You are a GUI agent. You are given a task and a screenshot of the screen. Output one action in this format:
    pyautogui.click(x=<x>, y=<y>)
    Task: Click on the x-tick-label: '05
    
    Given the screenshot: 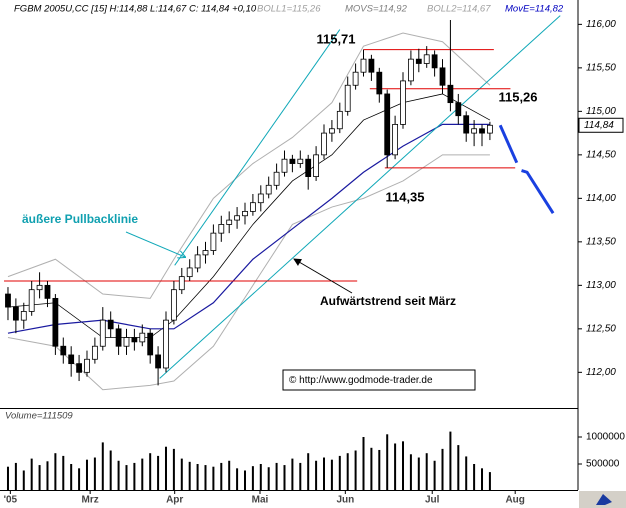 What is the action you would take?
    pyautogui.click(x=11, y=500)
    